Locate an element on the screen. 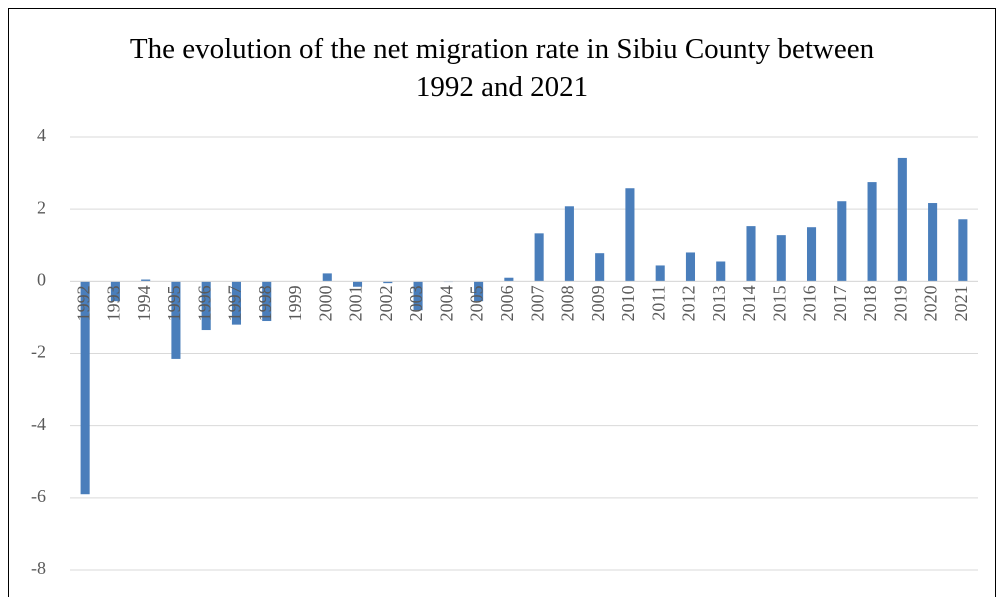 The height and width of the screenshot is (597, 1005). y-tick-label: 2 is located at coordinates (41, 207).